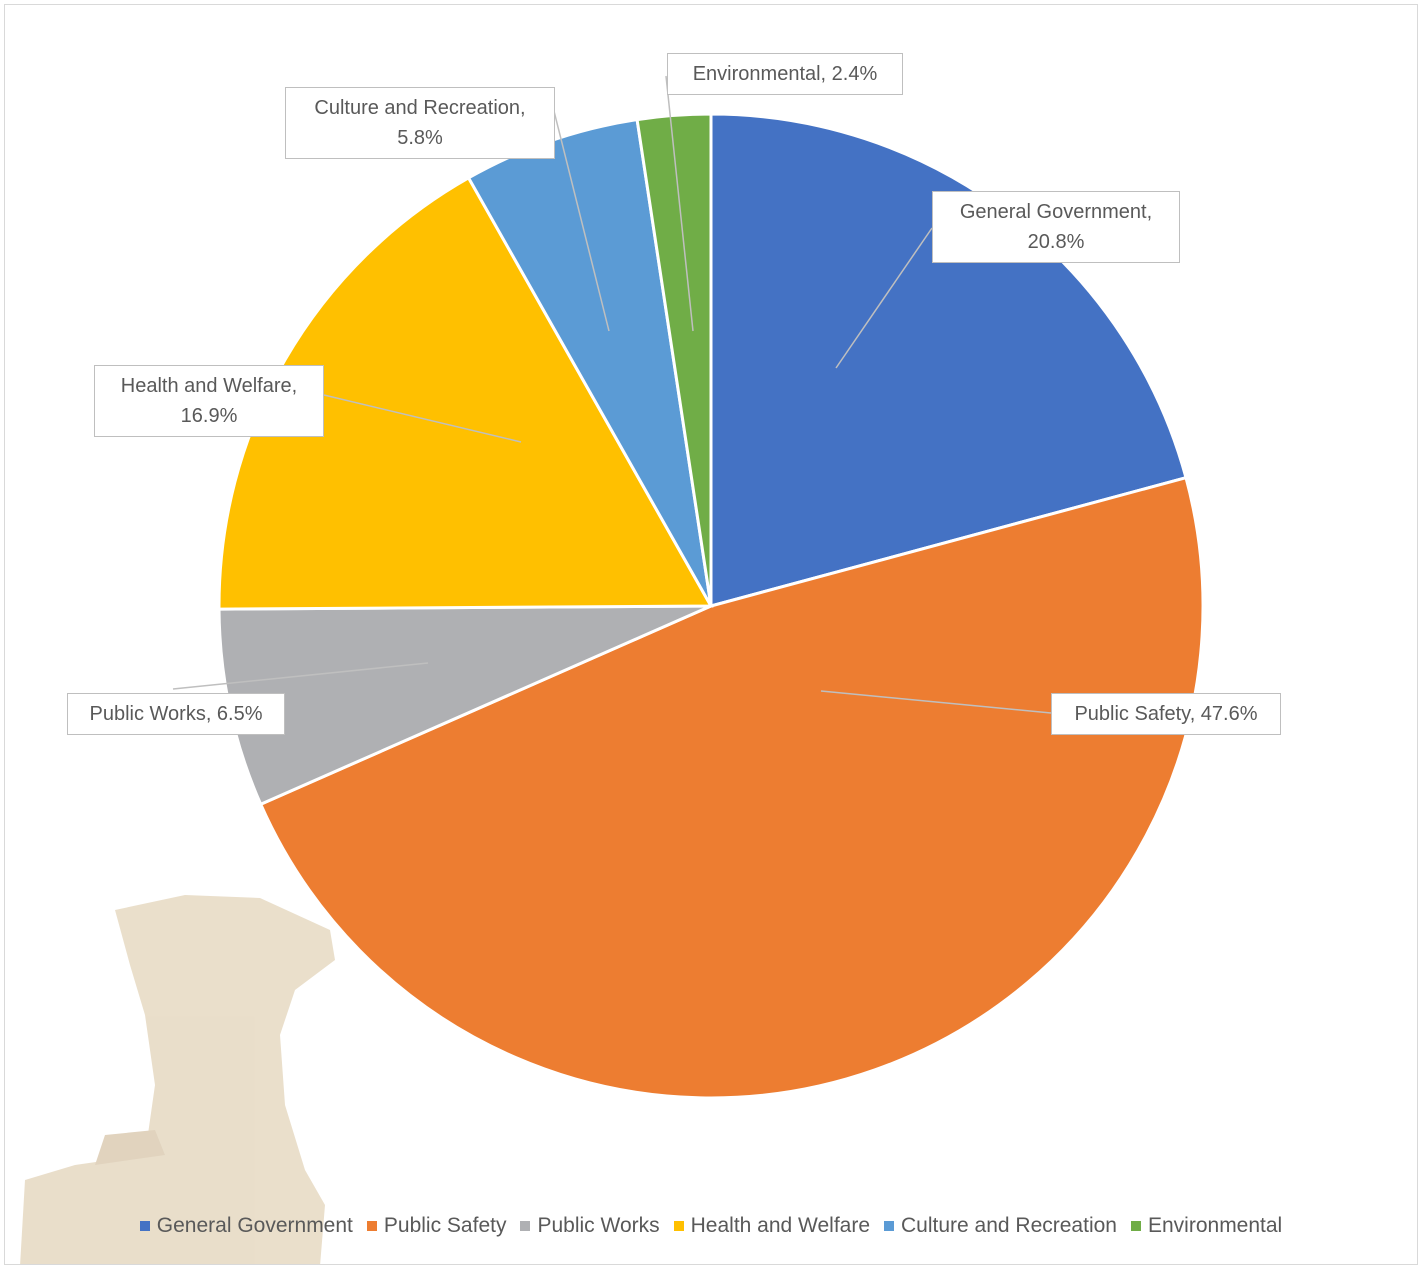 The height and width of the screenshot is (1267, 1424). Describe the element at coordinates (209, 401) in the screenshot. I see `data-label: Health and Welfare, 16.9%` at that location.